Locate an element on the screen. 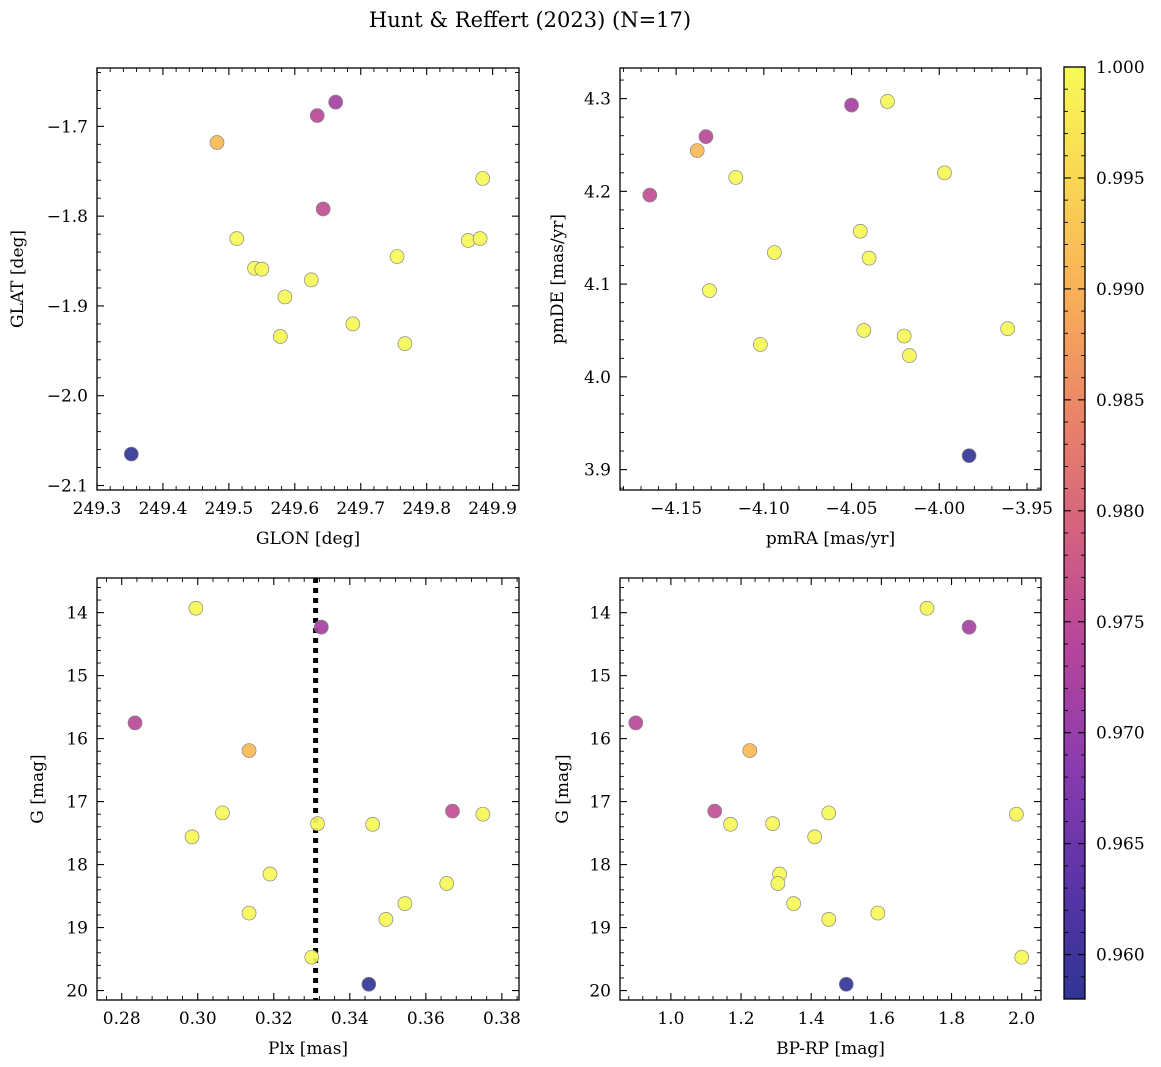 The height and width of the screenshot is (1067, 1161). y-tick-label: −1.9 is located at coordinates (67, 307).